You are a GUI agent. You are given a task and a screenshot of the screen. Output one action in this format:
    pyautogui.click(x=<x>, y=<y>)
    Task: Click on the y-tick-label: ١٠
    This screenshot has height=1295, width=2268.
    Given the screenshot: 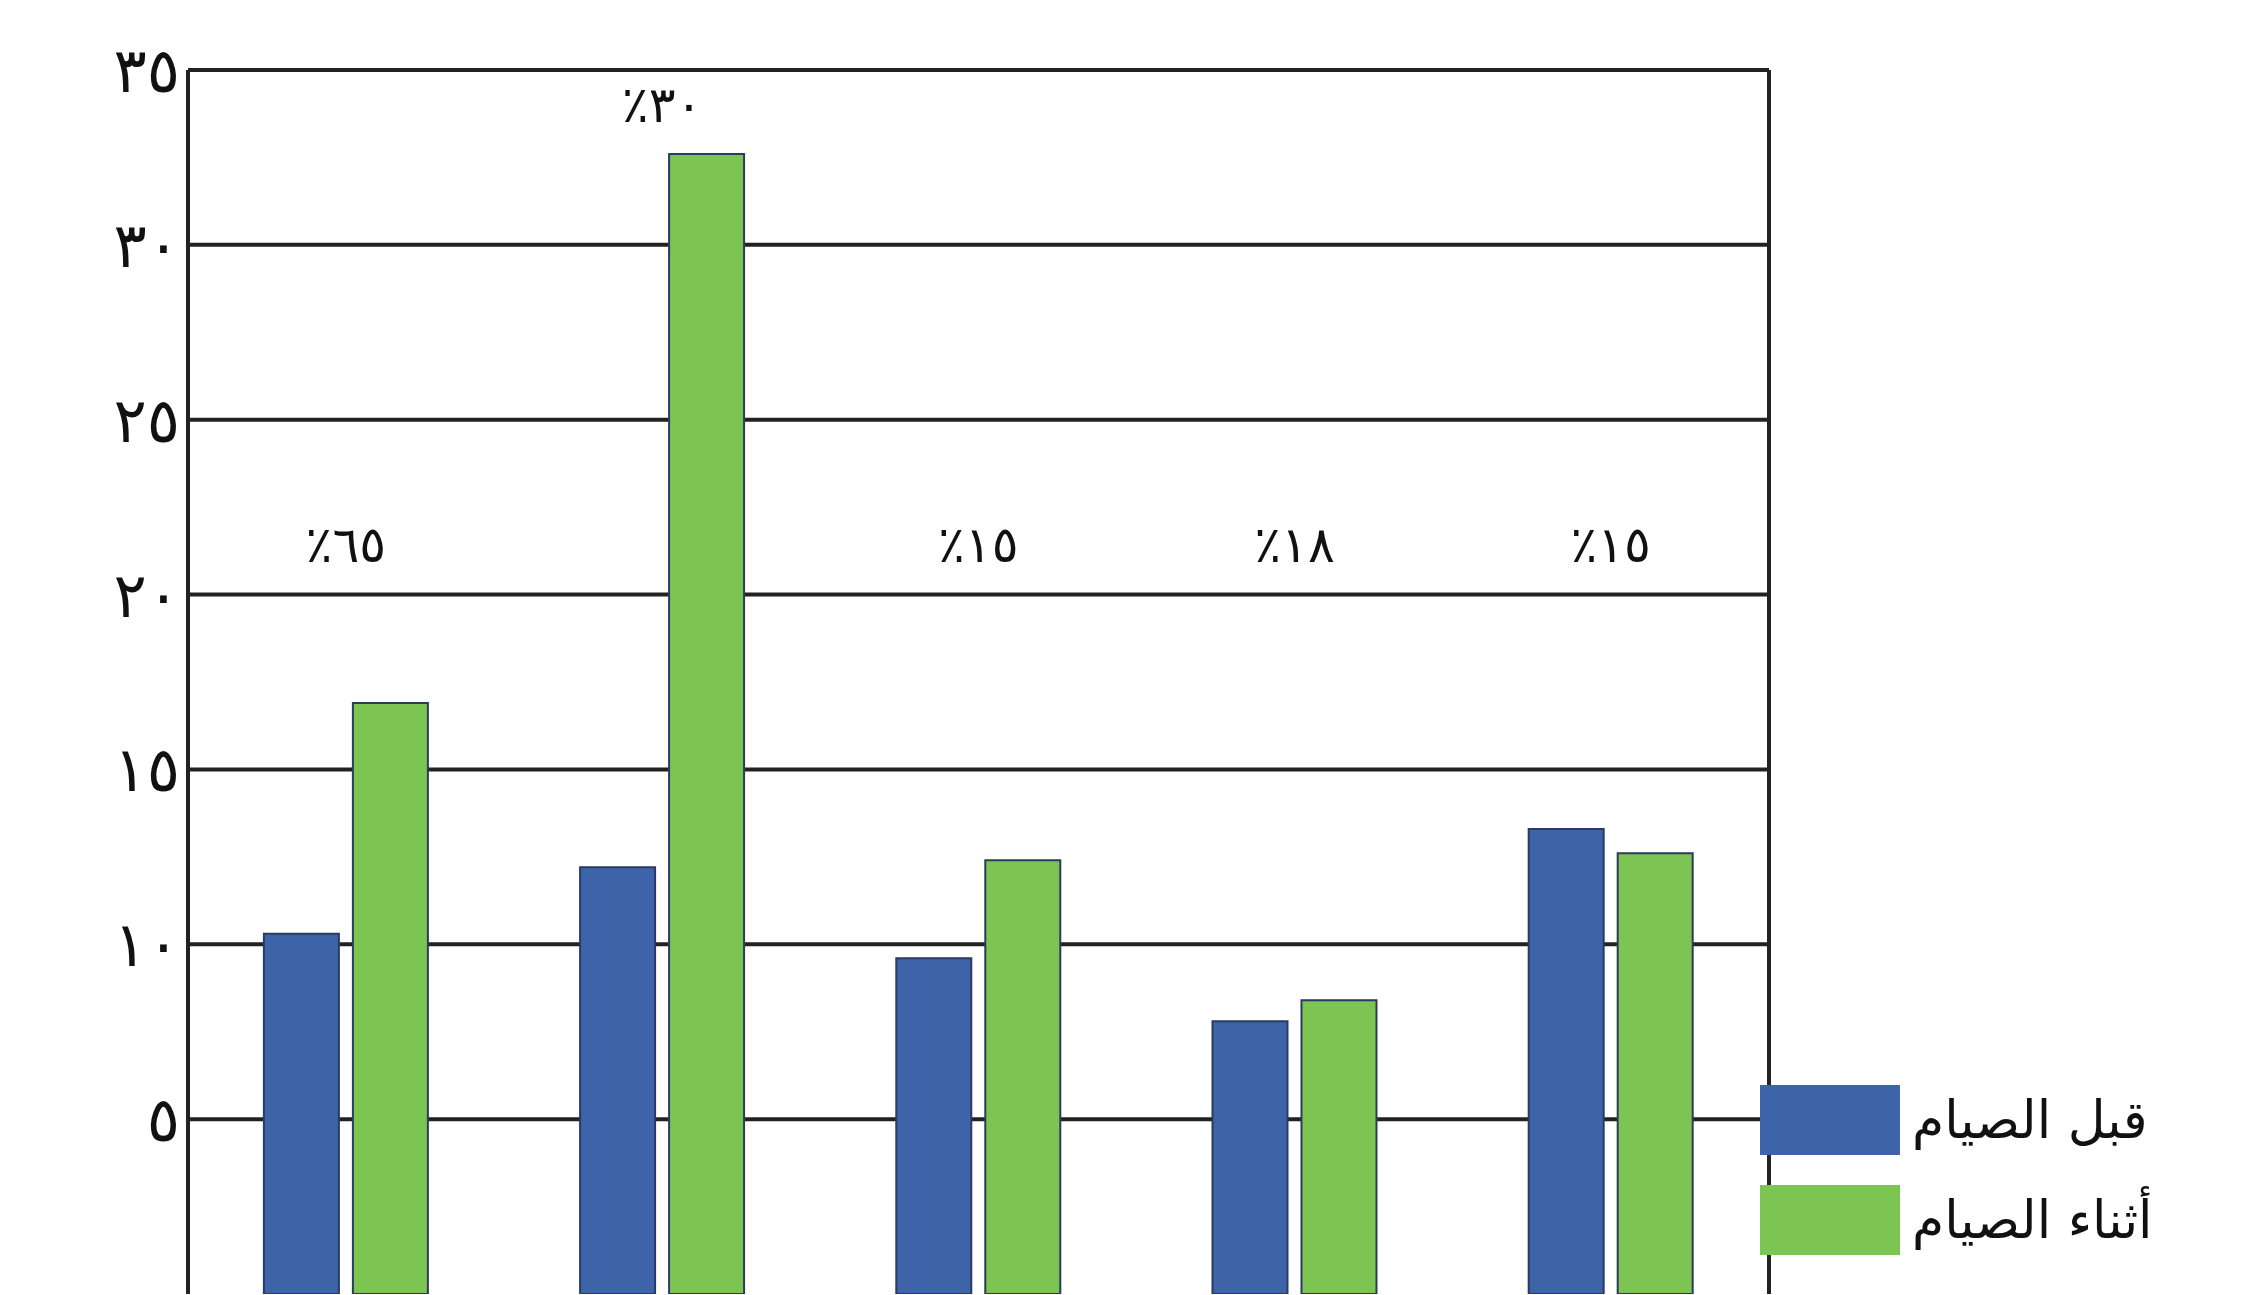 What is the action you would take?
    pyautogui.click(x=146, y=945)
    